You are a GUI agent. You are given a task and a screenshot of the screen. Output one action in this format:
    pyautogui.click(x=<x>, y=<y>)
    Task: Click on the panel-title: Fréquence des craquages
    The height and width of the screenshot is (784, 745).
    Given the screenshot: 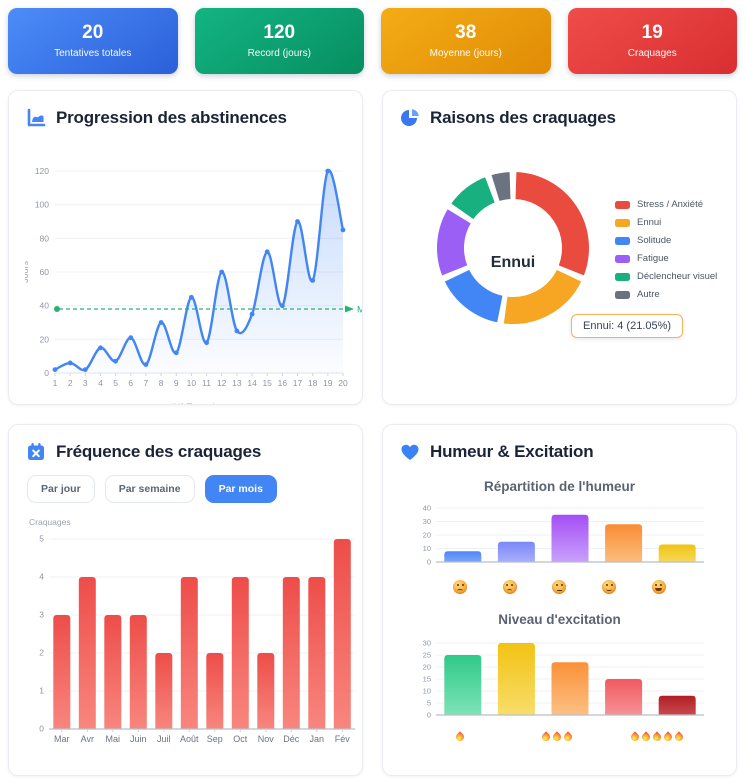 What is the action you would take?
    pyautogui.click(x=159, y=451)
    